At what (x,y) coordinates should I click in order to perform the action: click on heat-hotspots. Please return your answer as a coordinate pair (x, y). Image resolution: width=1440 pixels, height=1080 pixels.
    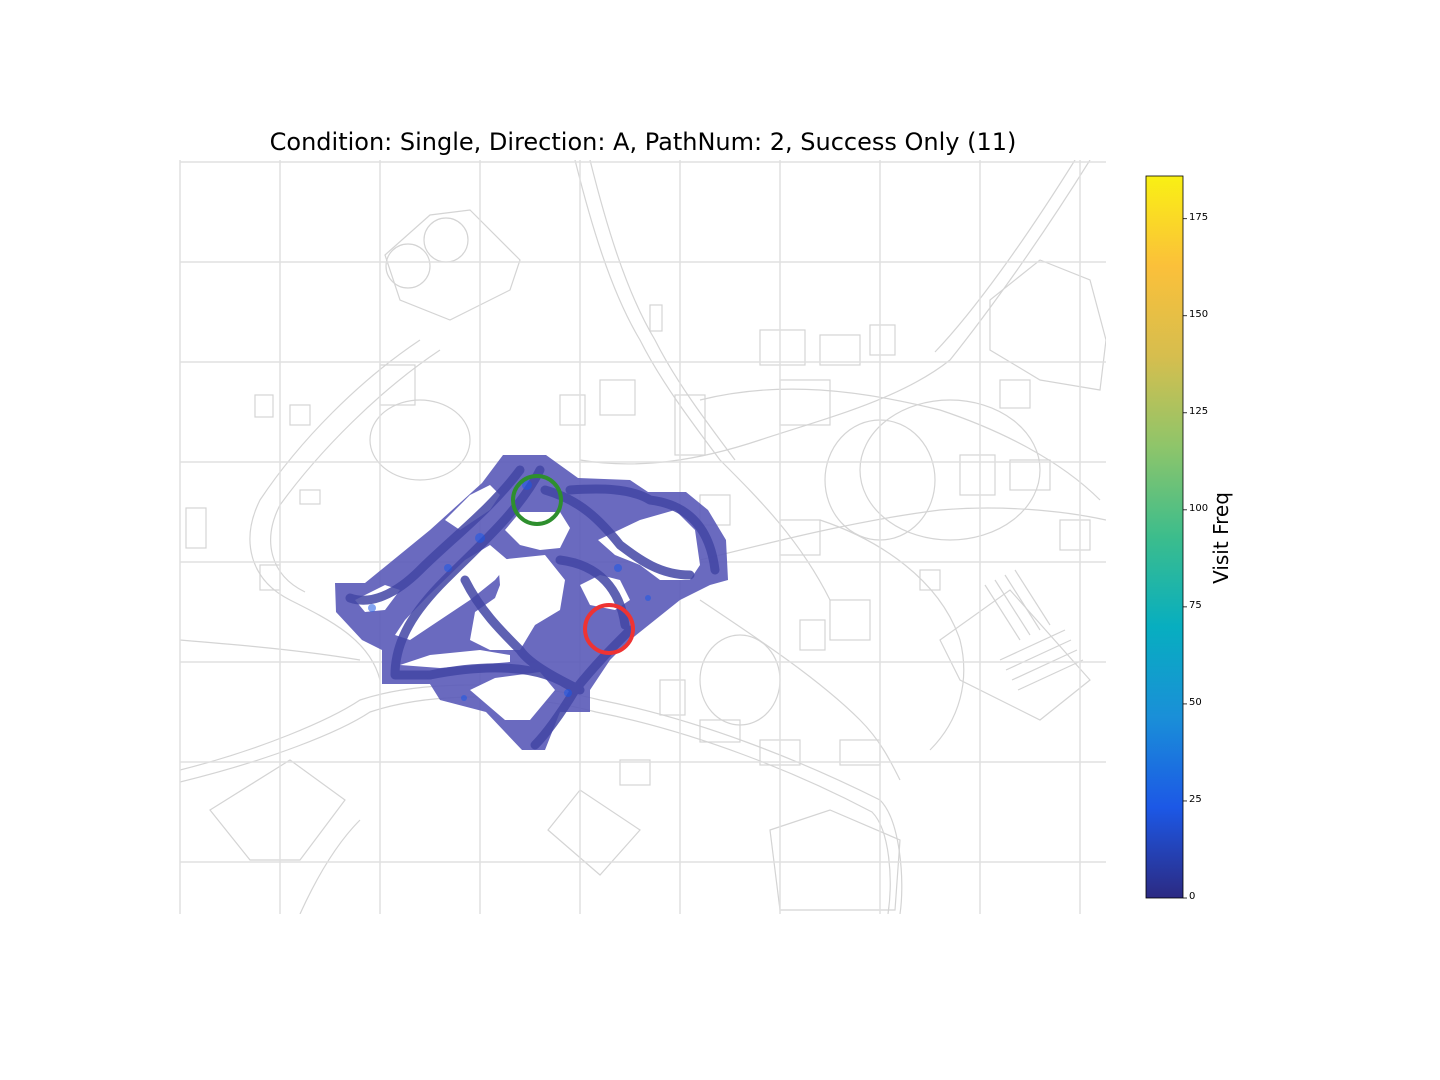
    Looking at the image, I should click on (509, 590).